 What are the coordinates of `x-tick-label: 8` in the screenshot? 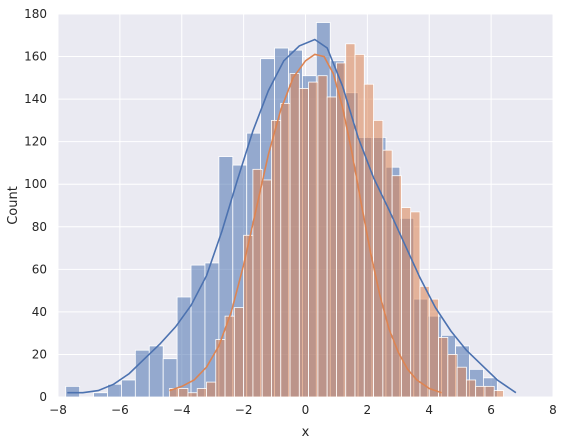 It's located at (553, 410).